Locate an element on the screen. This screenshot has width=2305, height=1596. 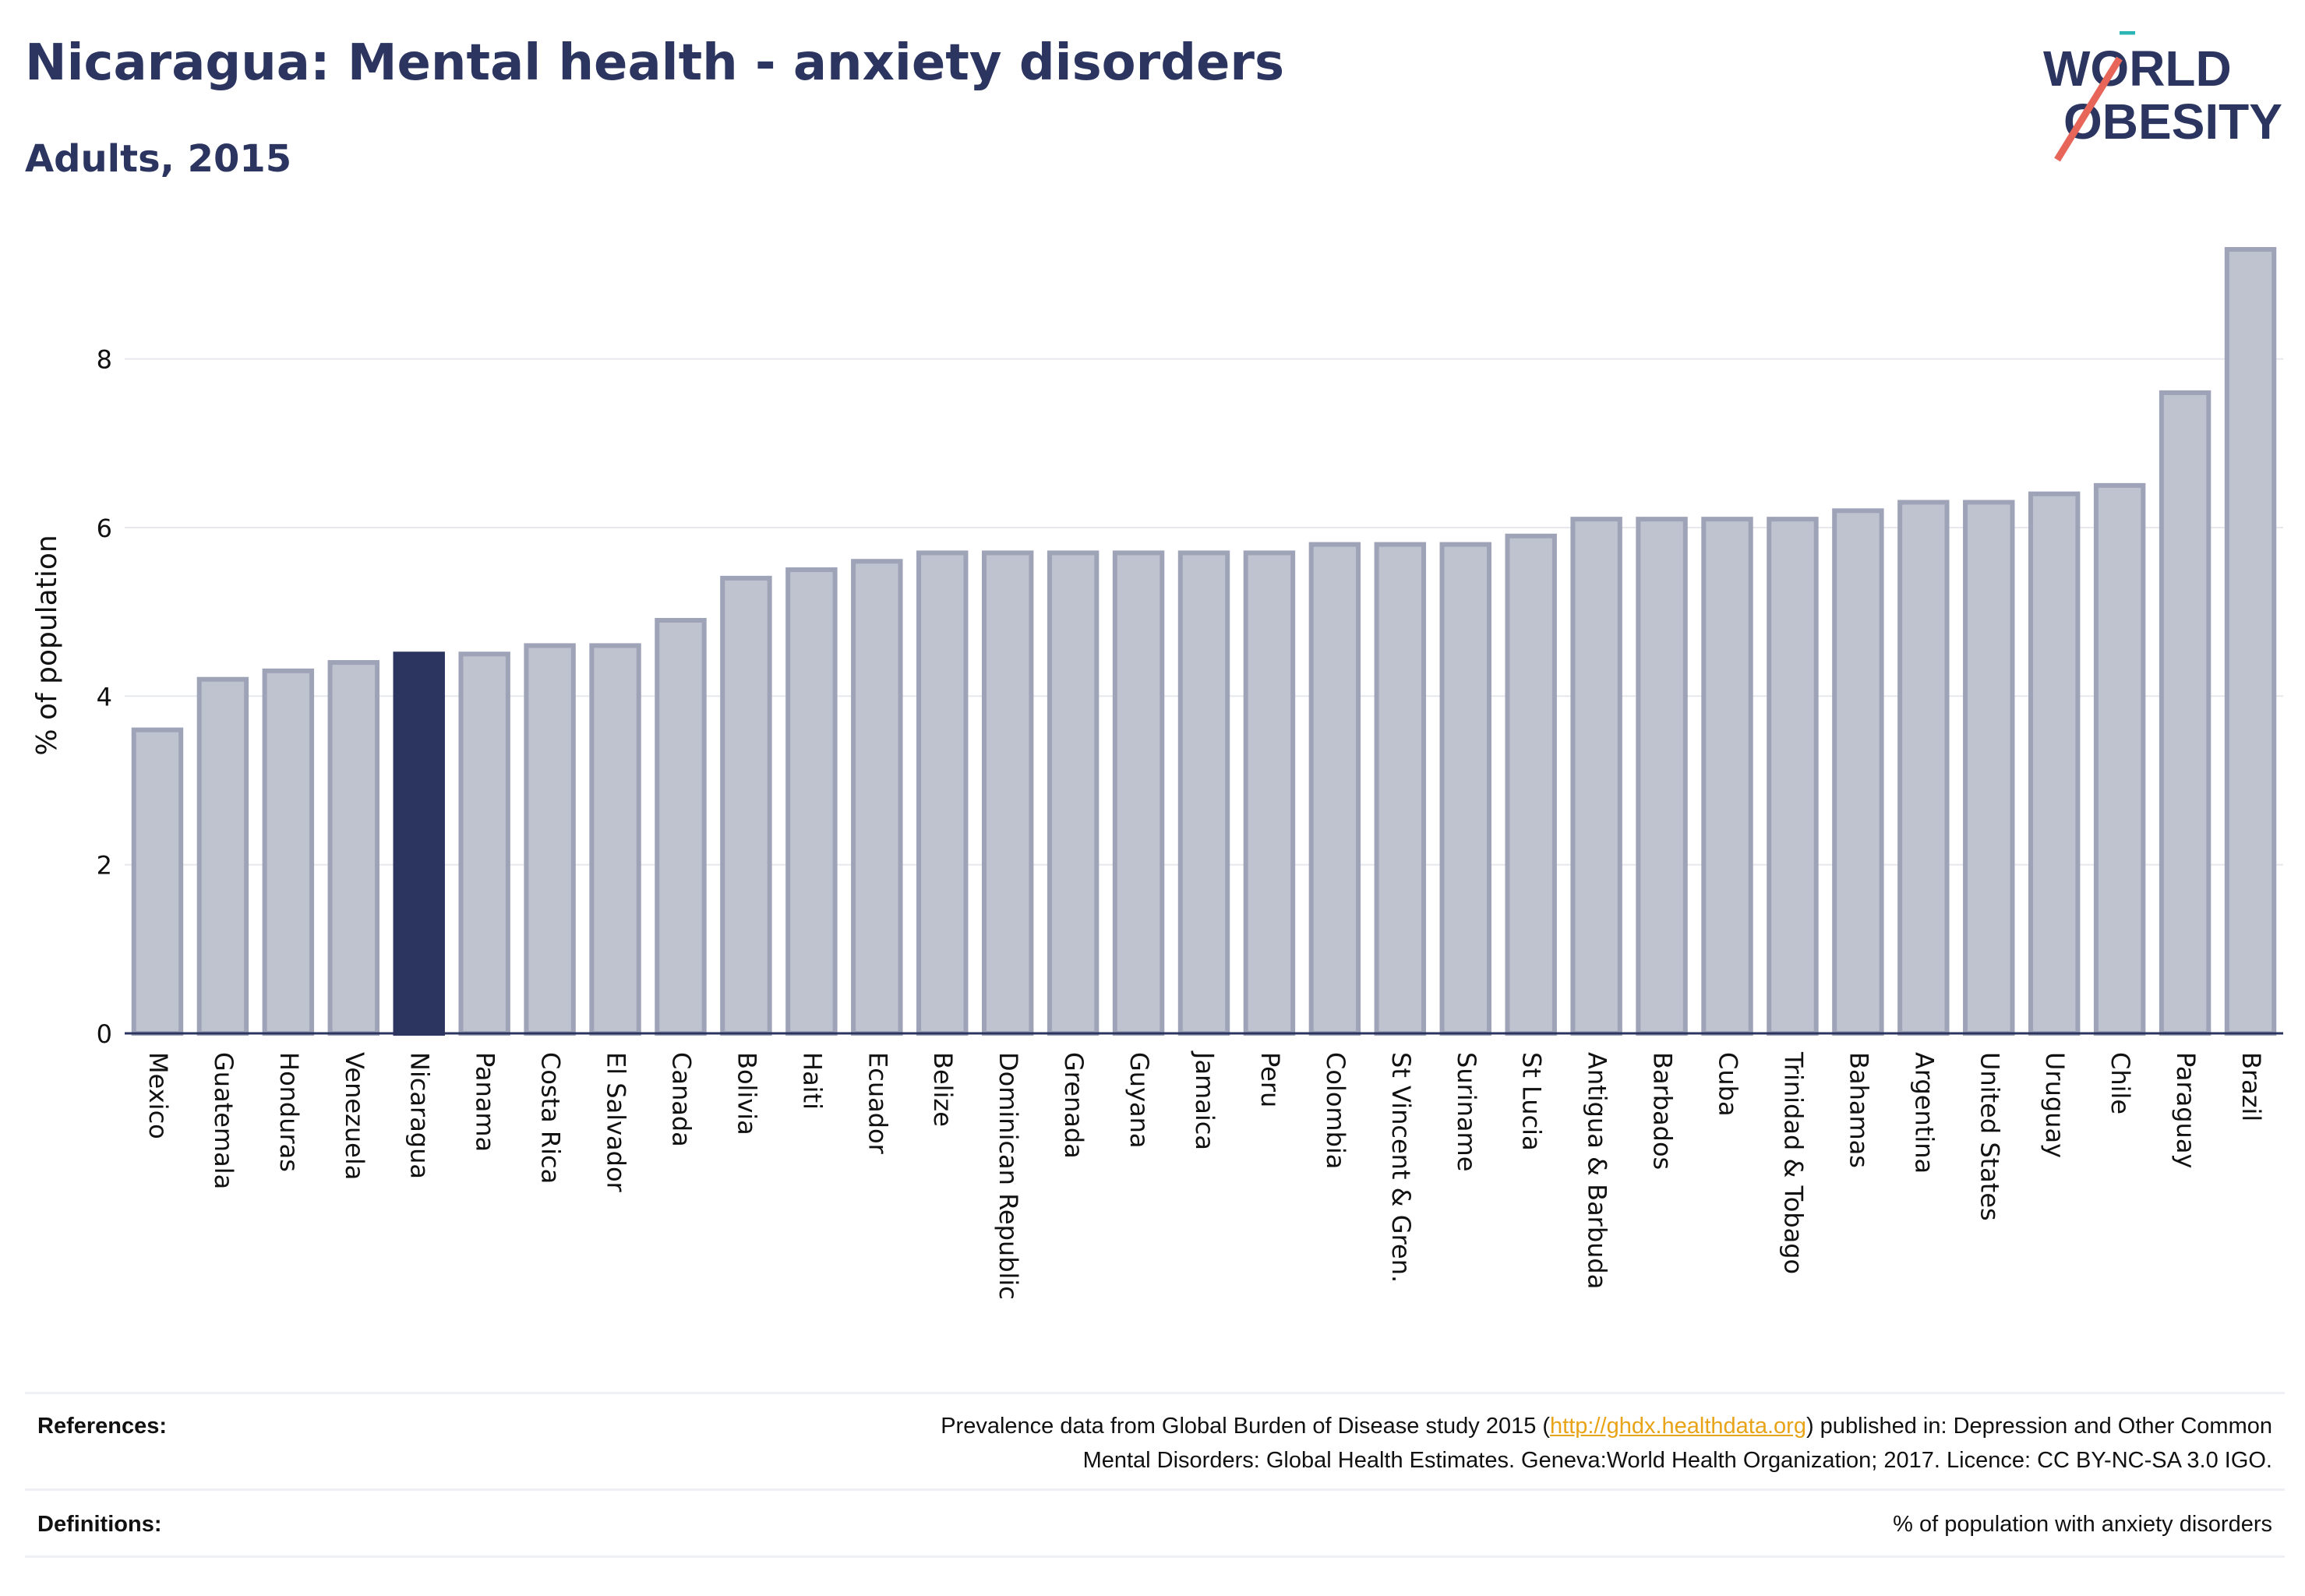
bar-mexico is located at coordinates (157, 881).